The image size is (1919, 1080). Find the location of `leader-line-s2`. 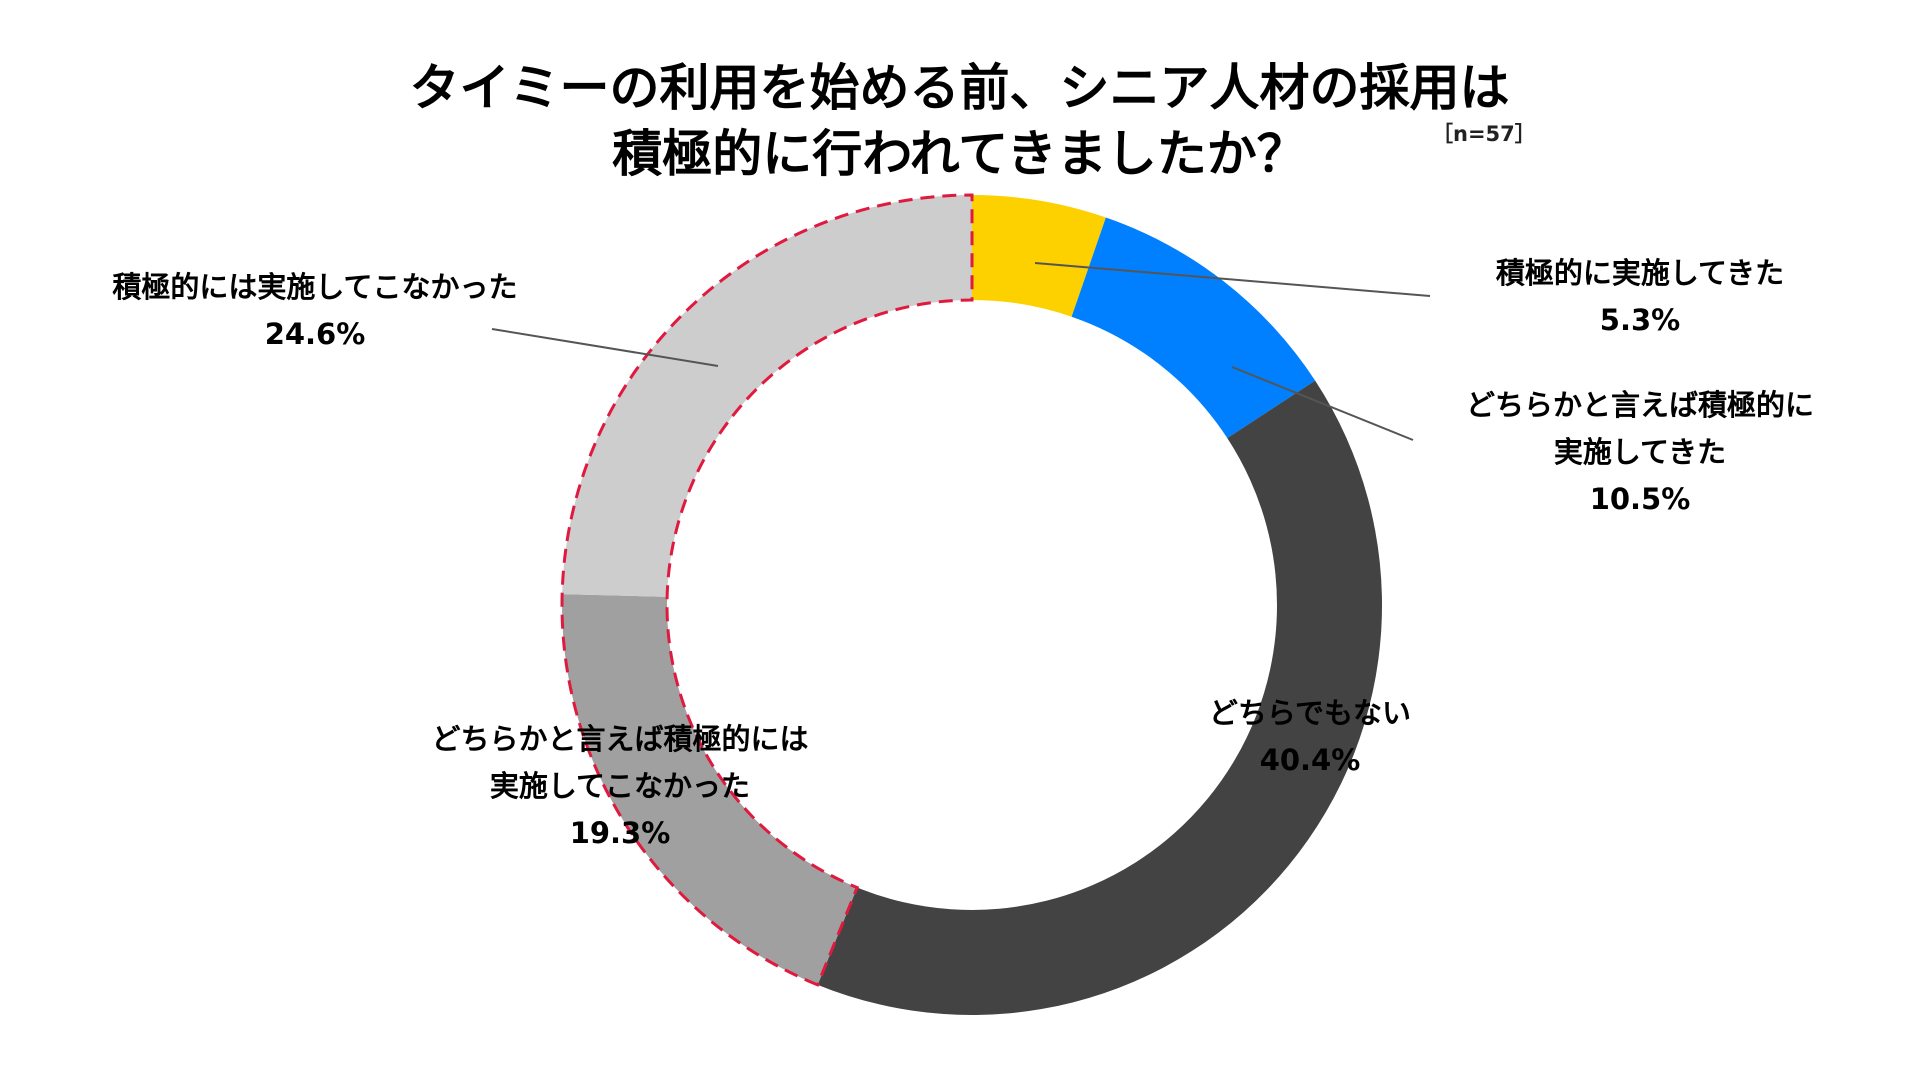

leader-line-s2 is located at coordinates (1322, 403).